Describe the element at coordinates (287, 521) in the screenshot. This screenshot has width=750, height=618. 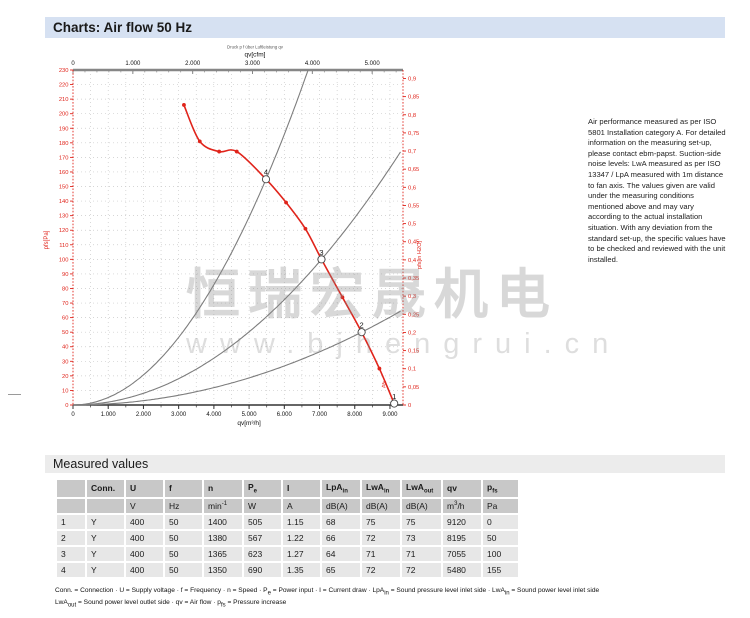
I see `table-row: 1 Y 400 50 1400 505 1.15 68 75 75 9120 0` at that location.